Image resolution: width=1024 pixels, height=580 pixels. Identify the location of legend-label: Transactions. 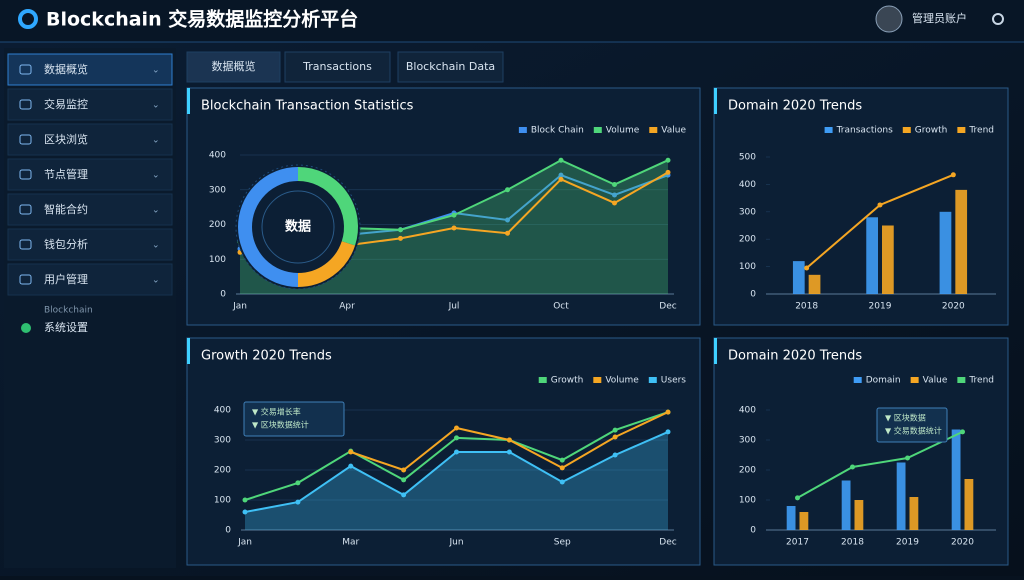
(864, 131).